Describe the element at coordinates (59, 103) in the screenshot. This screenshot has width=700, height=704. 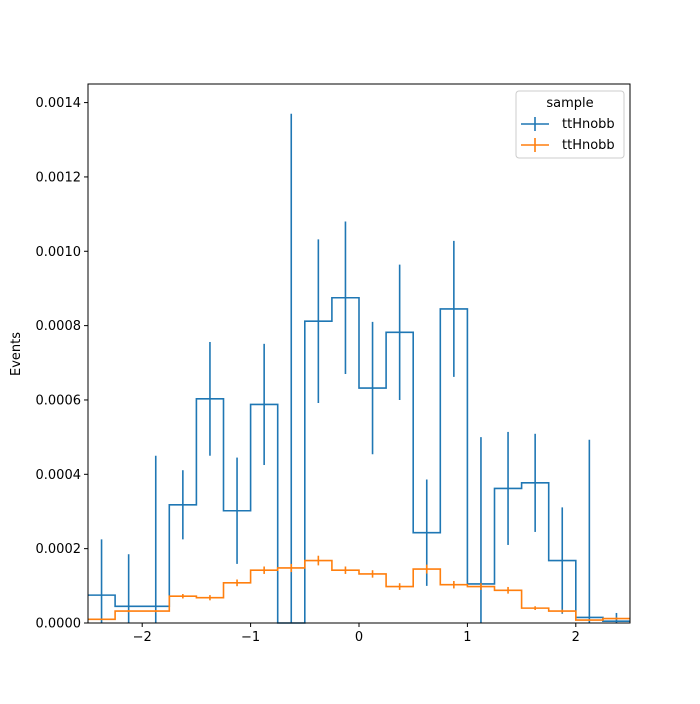
I see `y-tick-label-8: 0.0014` at that location.